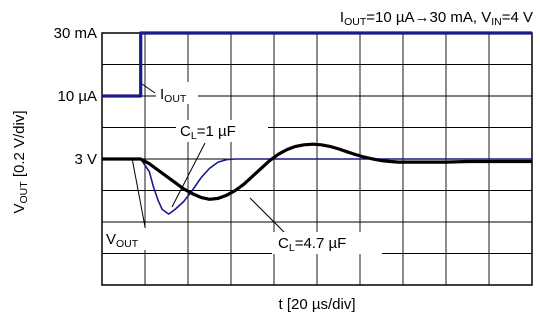  Describe the element at coordinates (312, 244) in the screenshot. I see `annotation-cl47-label: CL=4.7 µF` at that location.